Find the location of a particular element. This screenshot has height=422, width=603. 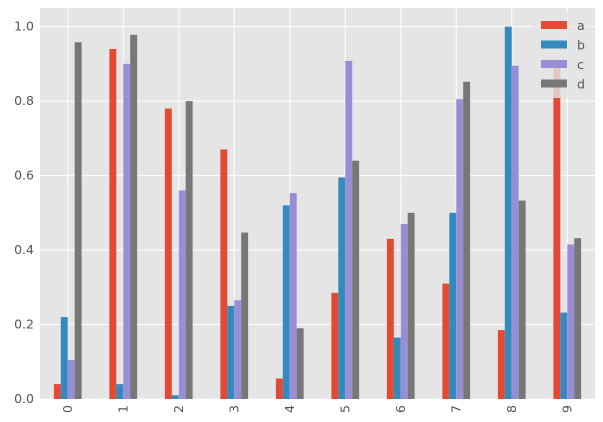

legend-label-d: d is located at coordinates (581, 84).